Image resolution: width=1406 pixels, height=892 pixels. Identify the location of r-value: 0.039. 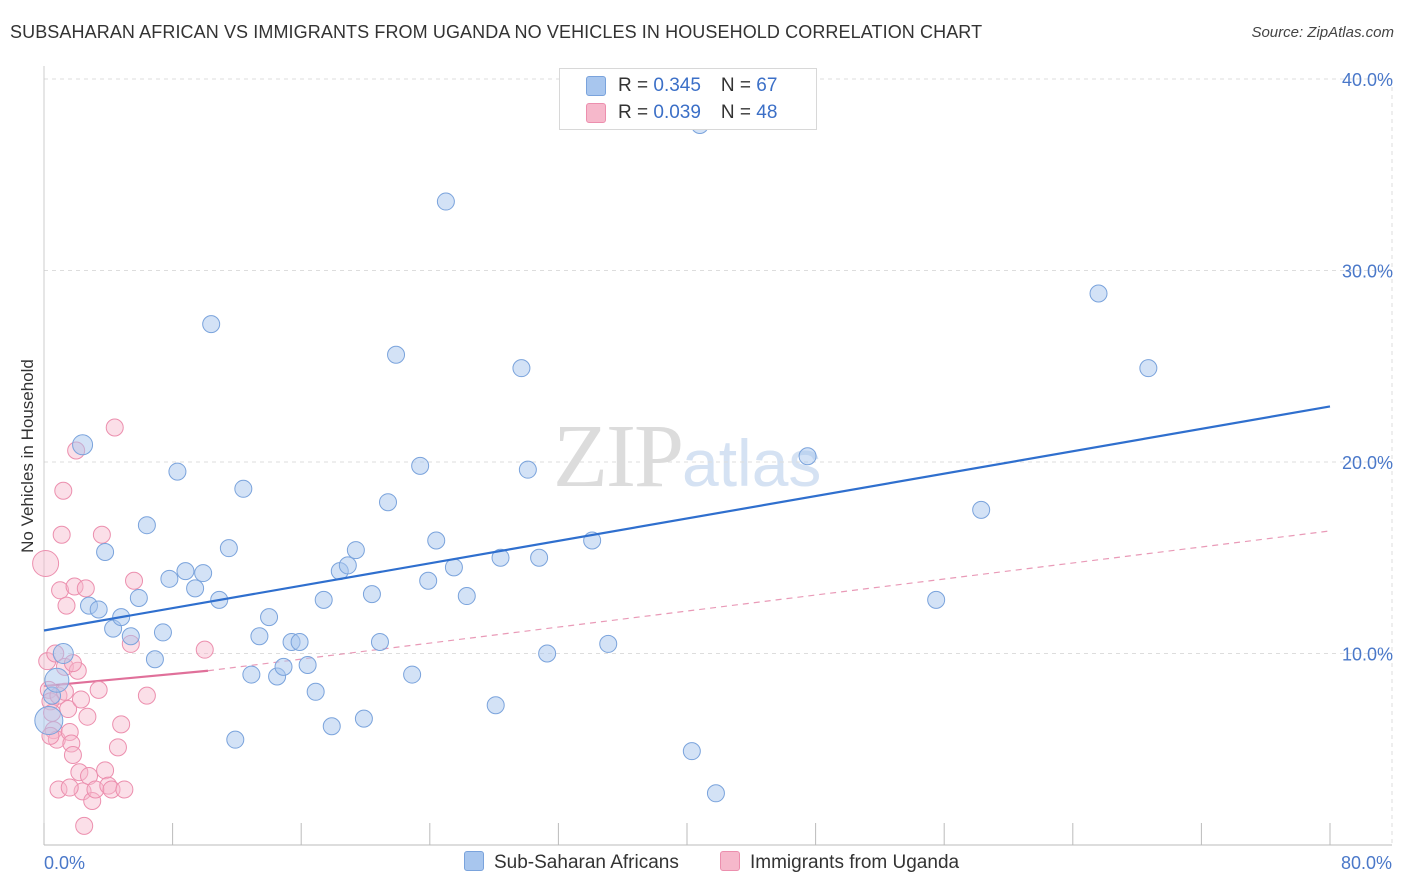
(677, 112).